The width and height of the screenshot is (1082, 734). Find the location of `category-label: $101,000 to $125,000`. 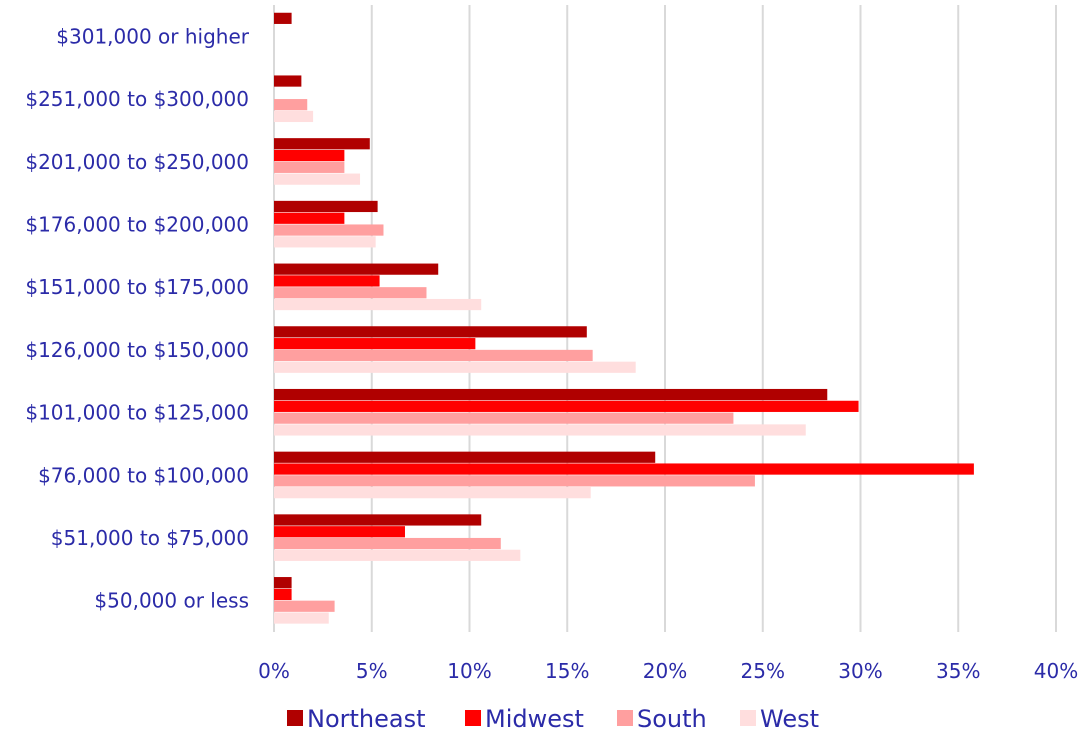

category-label: $101,000 to $125,000 is located at coordinates (137, 413).